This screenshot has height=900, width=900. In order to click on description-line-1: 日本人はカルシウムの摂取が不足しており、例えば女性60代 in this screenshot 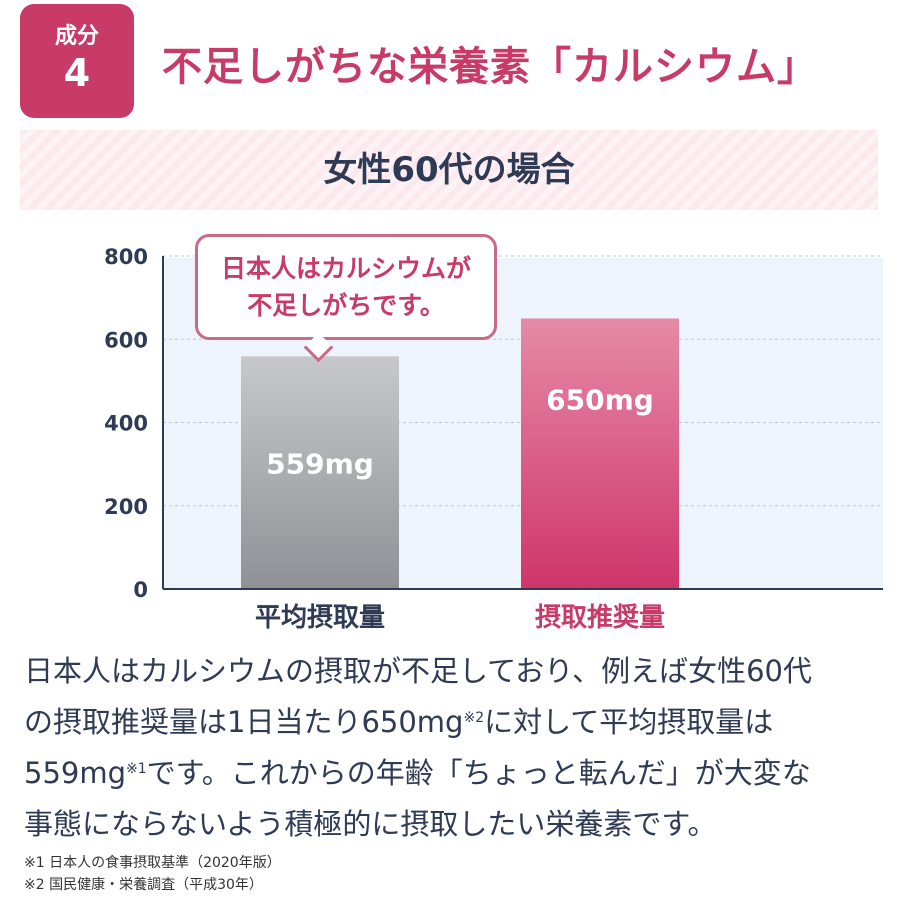, I will do `click(418, 671)`.